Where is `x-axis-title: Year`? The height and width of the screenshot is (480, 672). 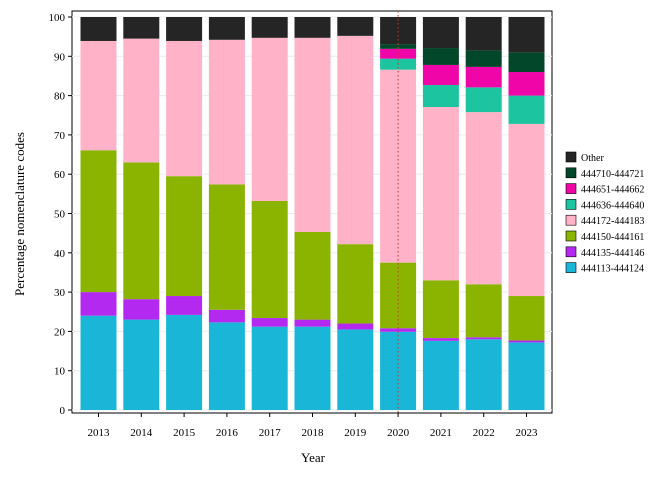 x-axis-title: Year is located at coordinates (313, 457).